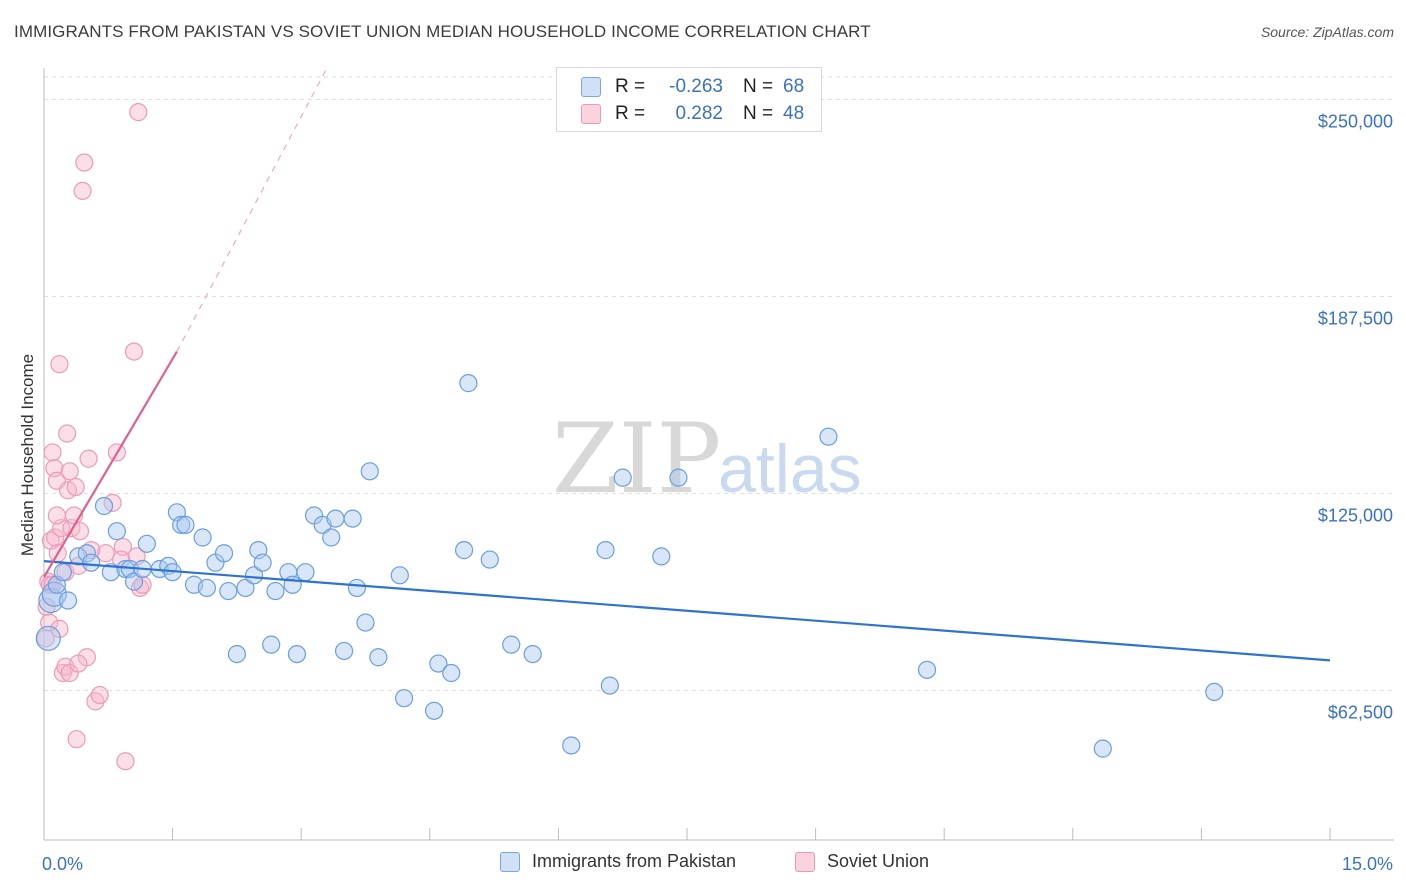 This screenshot has height=892, width=1406. Describe the element at coordinates (27, 455) in the screenshot. I see `y-axis-label: Median Household Income` at that location.